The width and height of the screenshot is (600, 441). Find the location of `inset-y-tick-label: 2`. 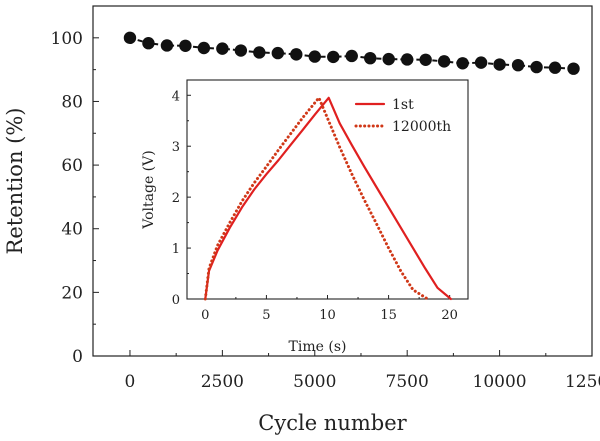

inset-y-tick-label: 2 is located at coordinates (176, 198).